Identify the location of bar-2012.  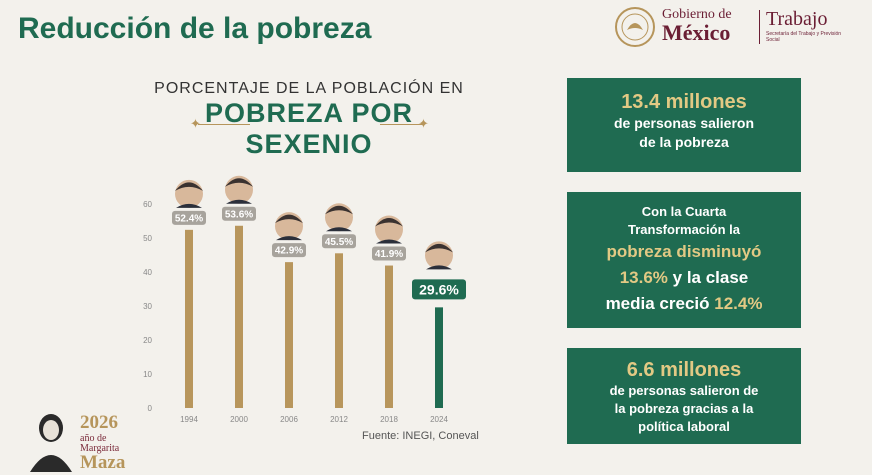
(339, 330).